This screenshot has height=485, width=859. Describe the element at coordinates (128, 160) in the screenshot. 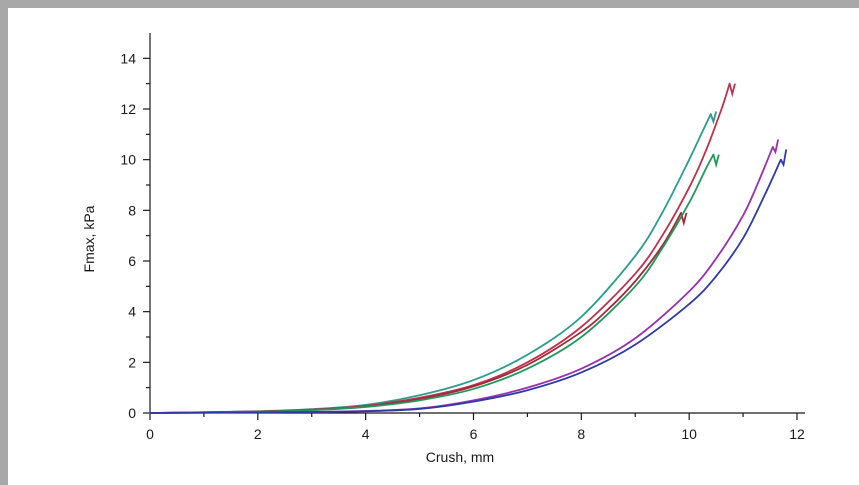

I see `y-tick-label: 10` at that location.